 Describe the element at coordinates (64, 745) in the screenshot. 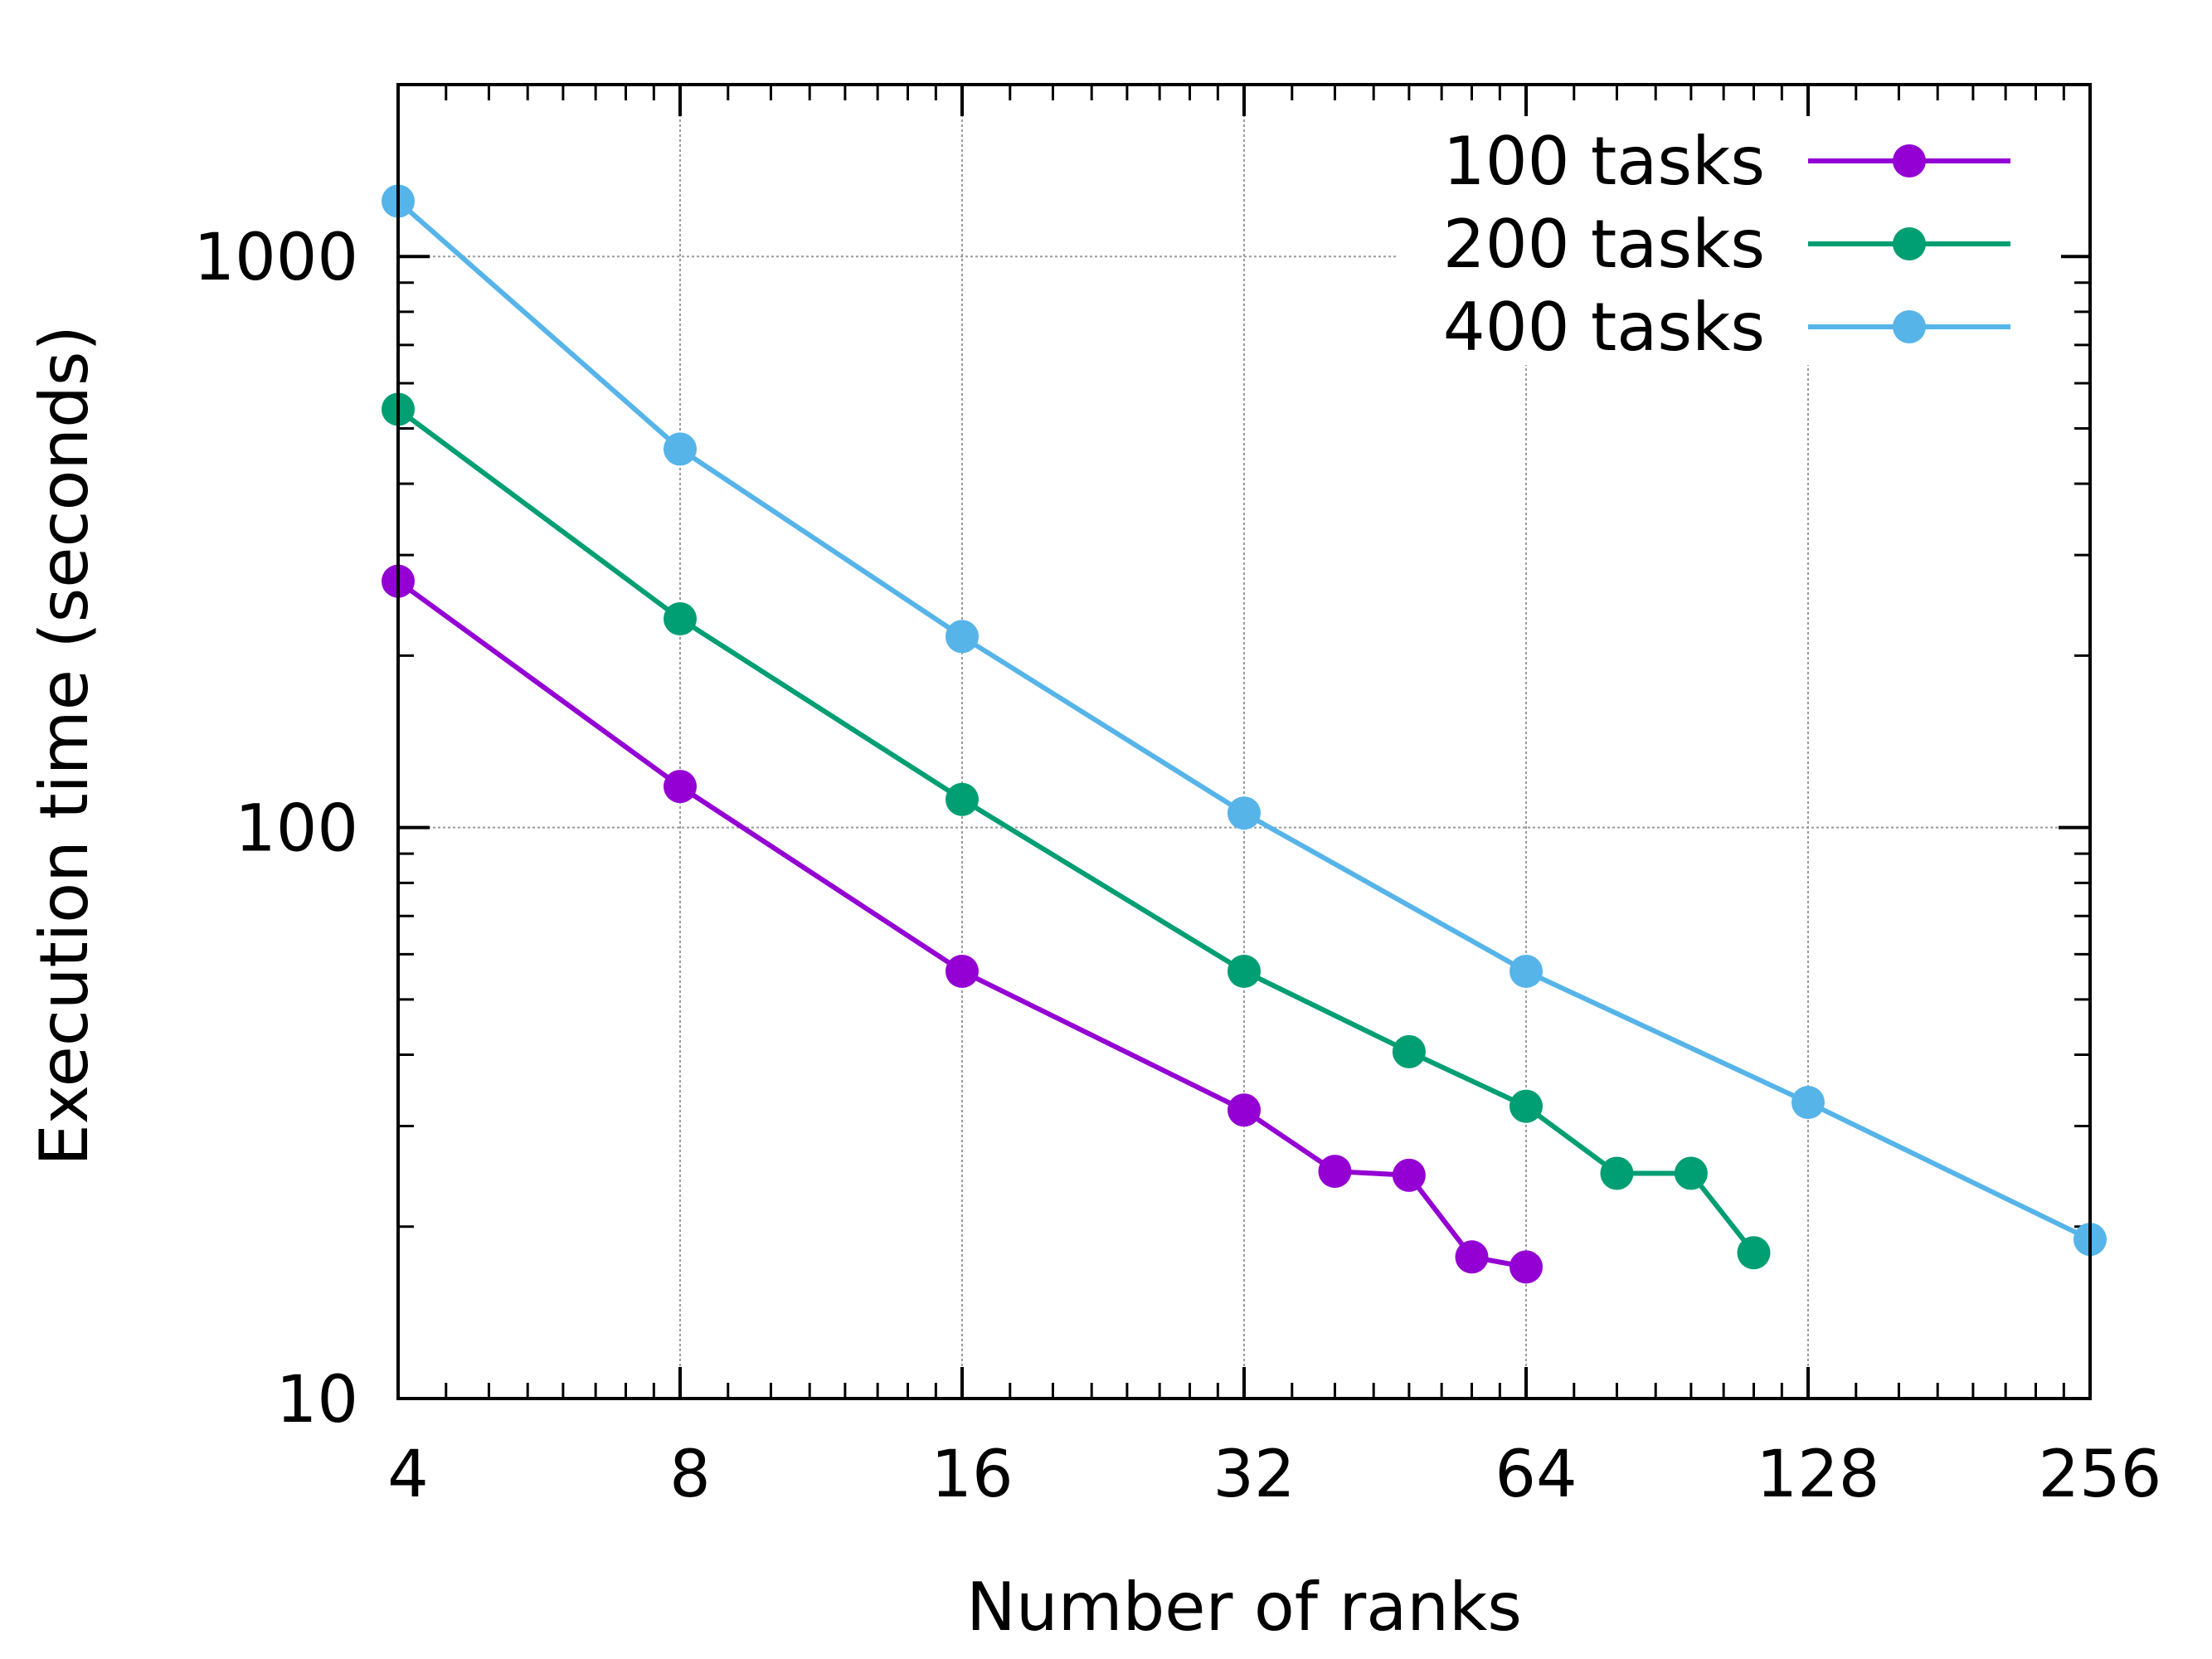

I see `y-axis-title: Execution time (seconds)` at that location.